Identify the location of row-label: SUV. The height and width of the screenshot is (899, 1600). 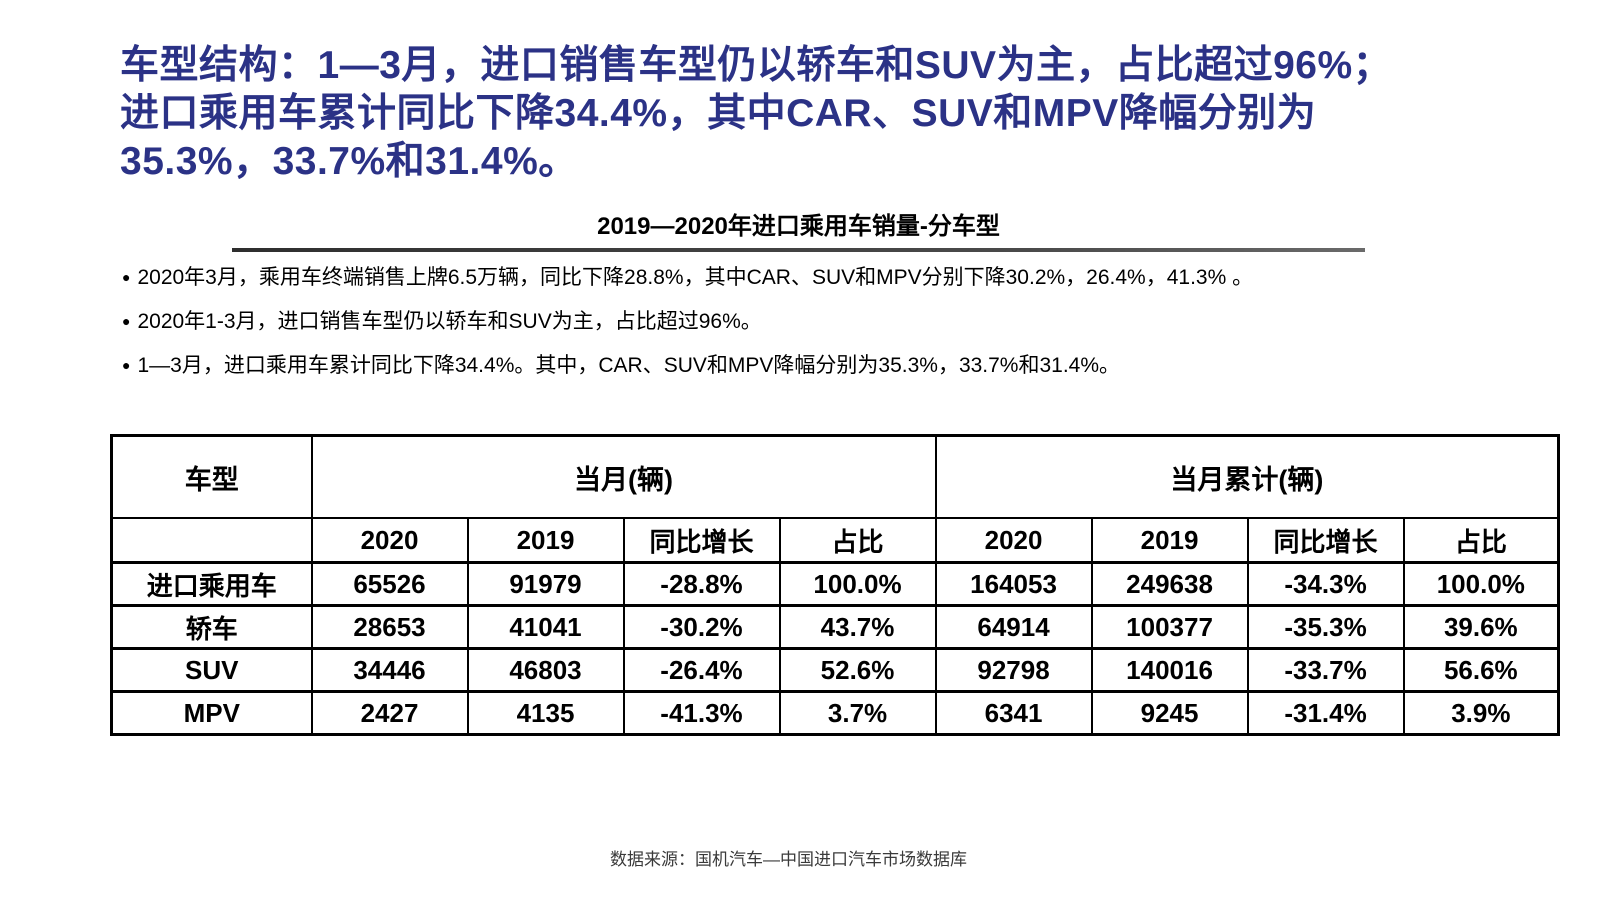
(211, 670).